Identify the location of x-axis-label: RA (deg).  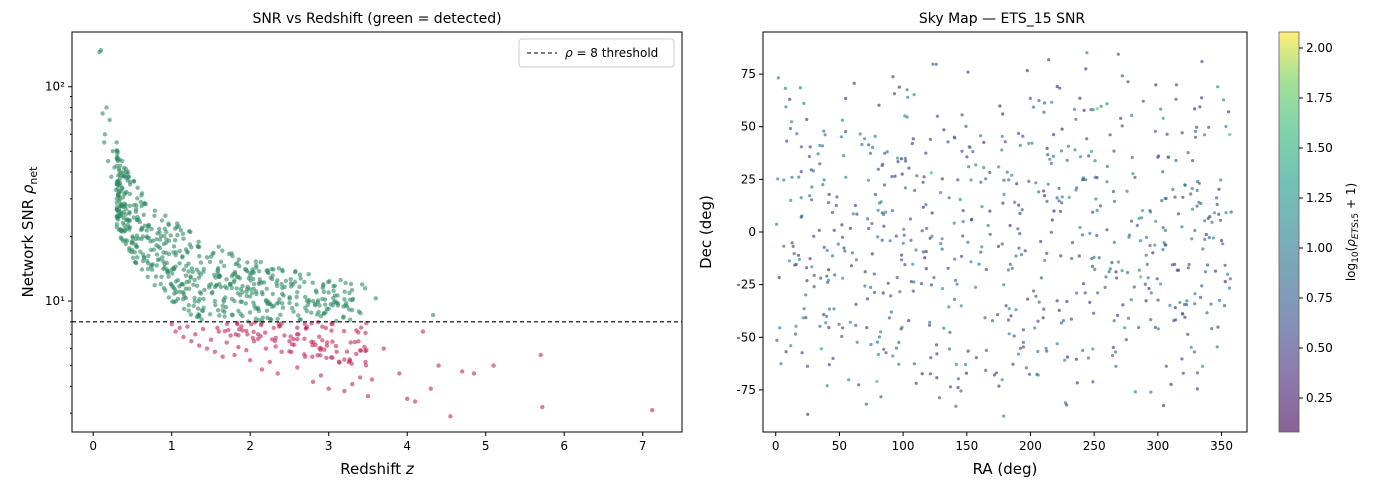
(1005, 469).